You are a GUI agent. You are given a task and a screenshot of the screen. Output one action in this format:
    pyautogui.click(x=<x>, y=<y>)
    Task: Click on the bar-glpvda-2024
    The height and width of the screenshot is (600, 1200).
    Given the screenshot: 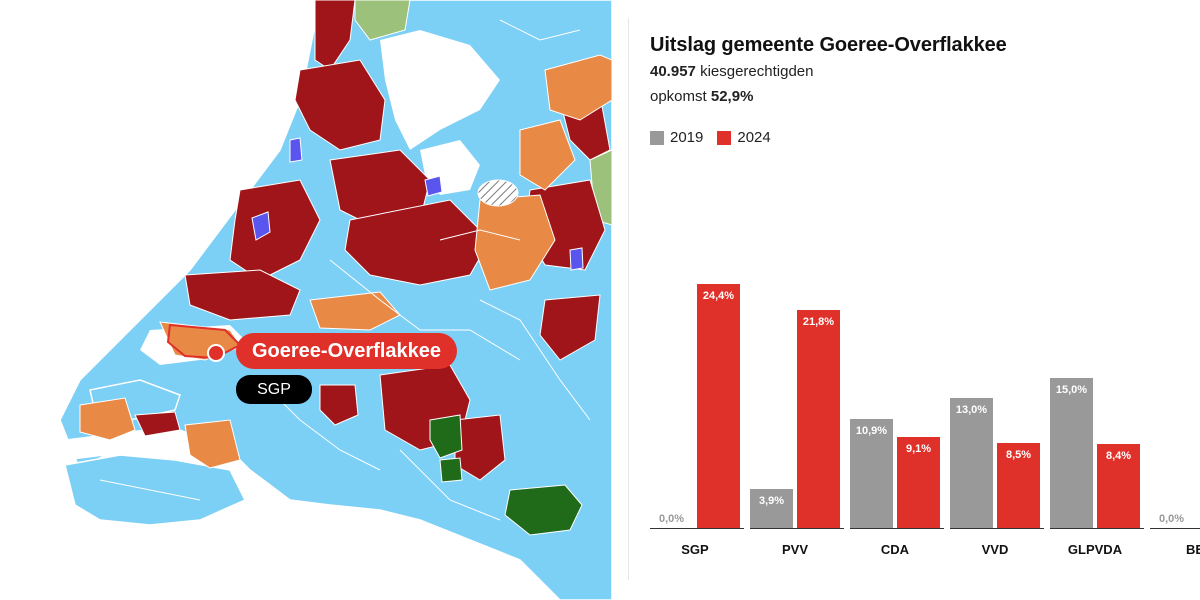 What is the action you would take?
    pyautogui.click(x=1118, y=486)
    